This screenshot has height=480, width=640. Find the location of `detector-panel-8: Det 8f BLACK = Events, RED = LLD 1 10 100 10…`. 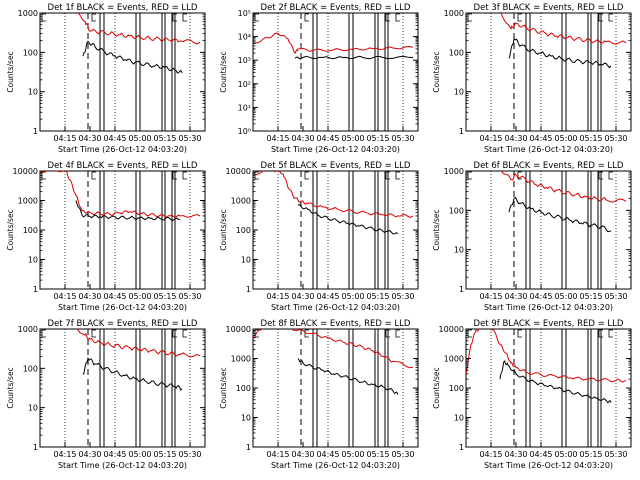

detector-panel-8: Det 8f BLACK = Events, RED = LLD 1 10 100 10… is located at coordinates (319, 394).